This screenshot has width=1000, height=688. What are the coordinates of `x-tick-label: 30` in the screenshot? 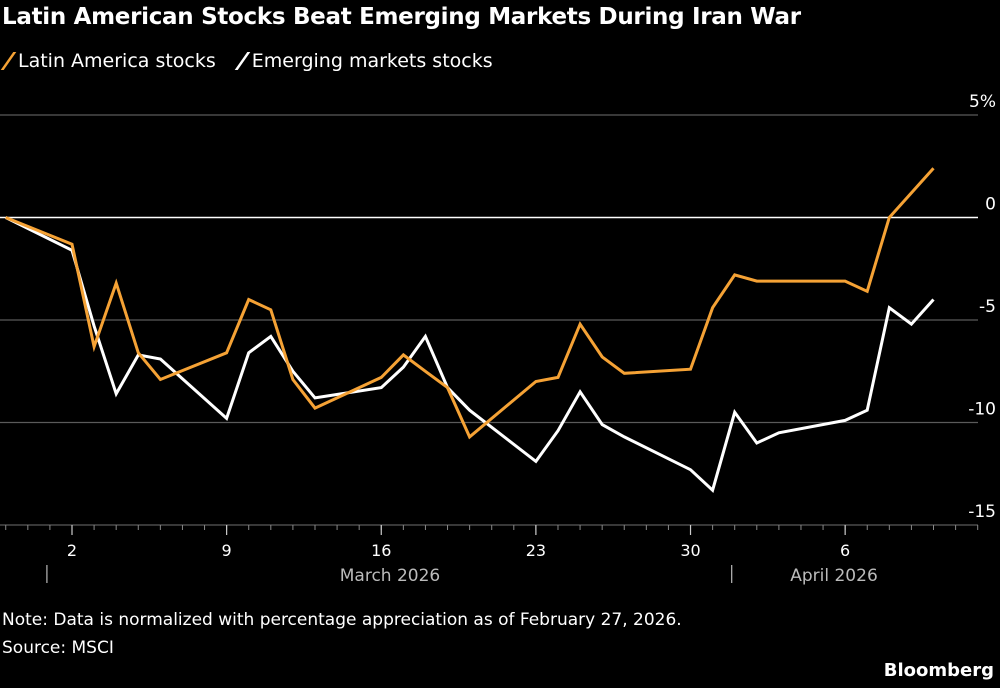 It's located at (690, 550).